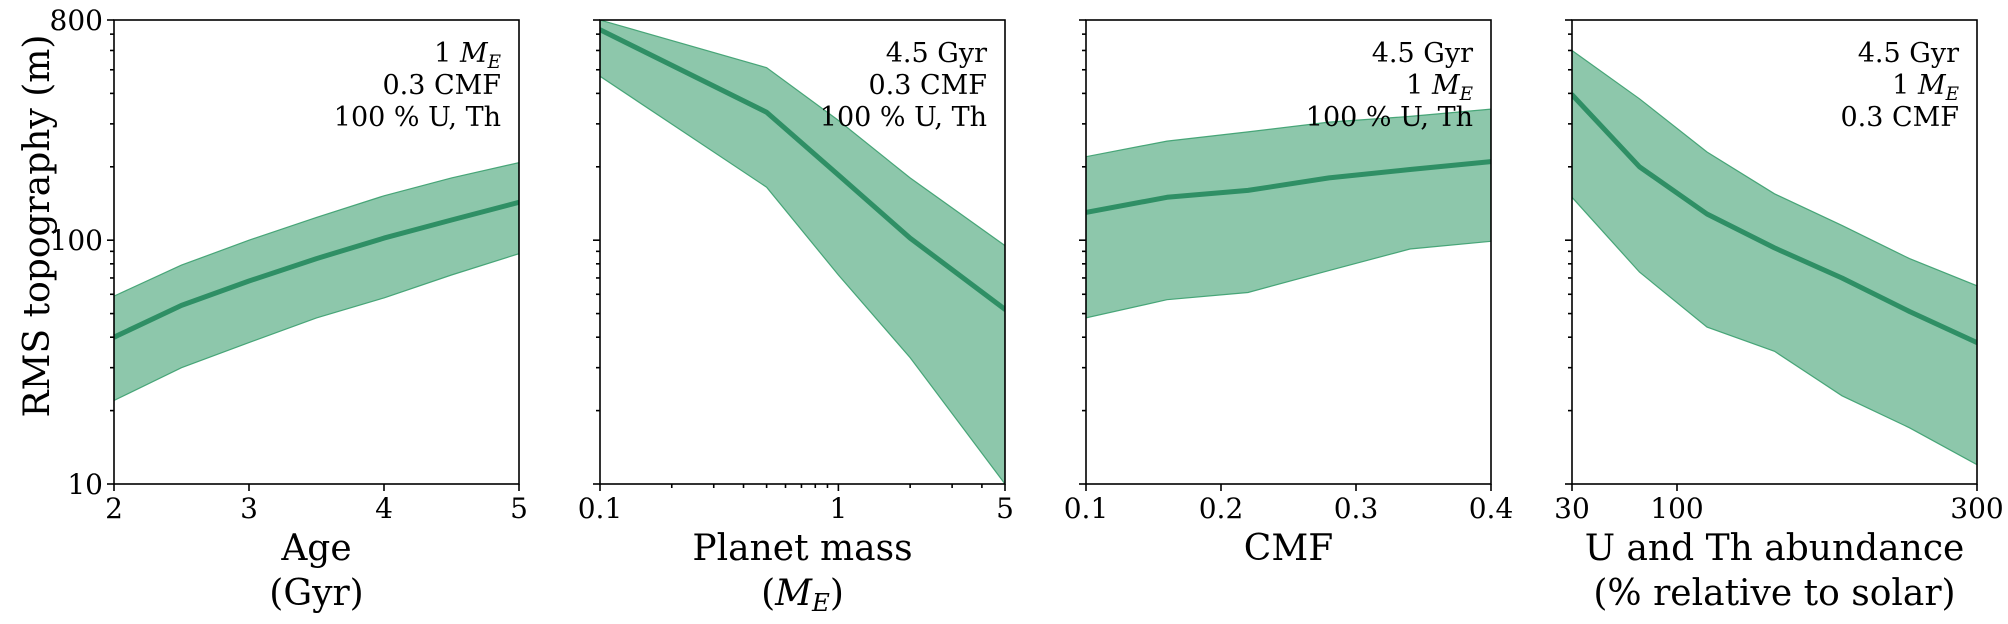  I want to click on x-axis-title: (% relative to solar), so click(1774, 593).